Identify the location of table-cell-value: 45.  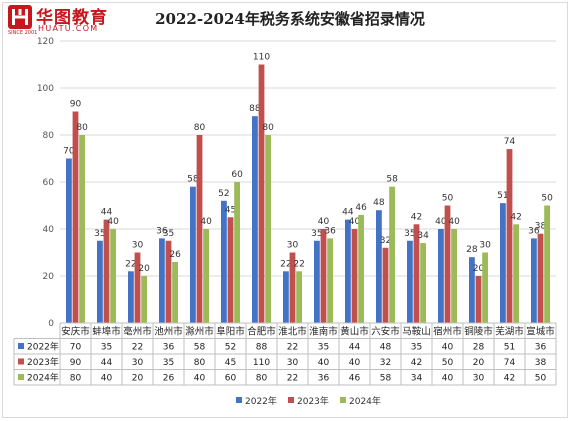
(230, 363).